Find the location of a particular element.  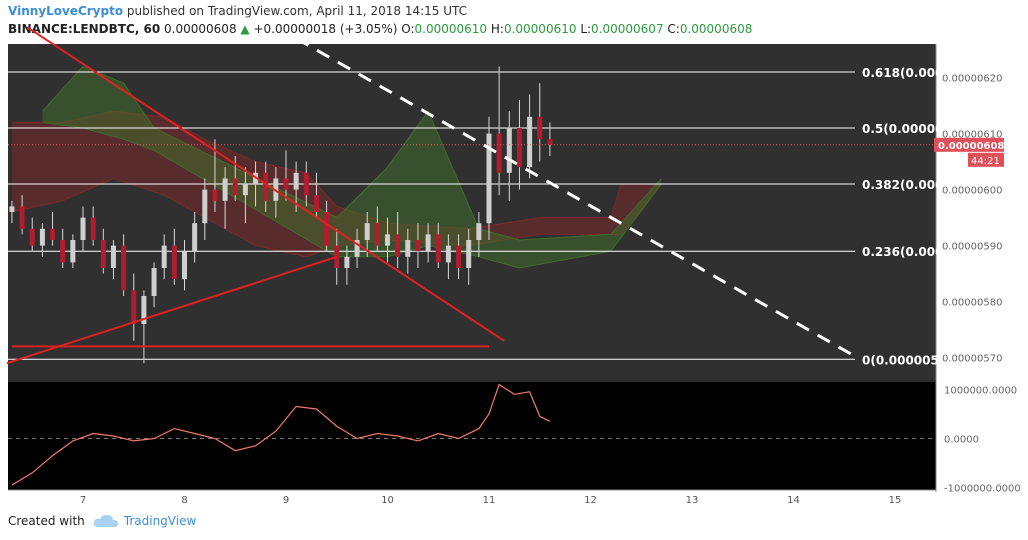

footer: Created with TradingView is located at coordinates (102, 521).